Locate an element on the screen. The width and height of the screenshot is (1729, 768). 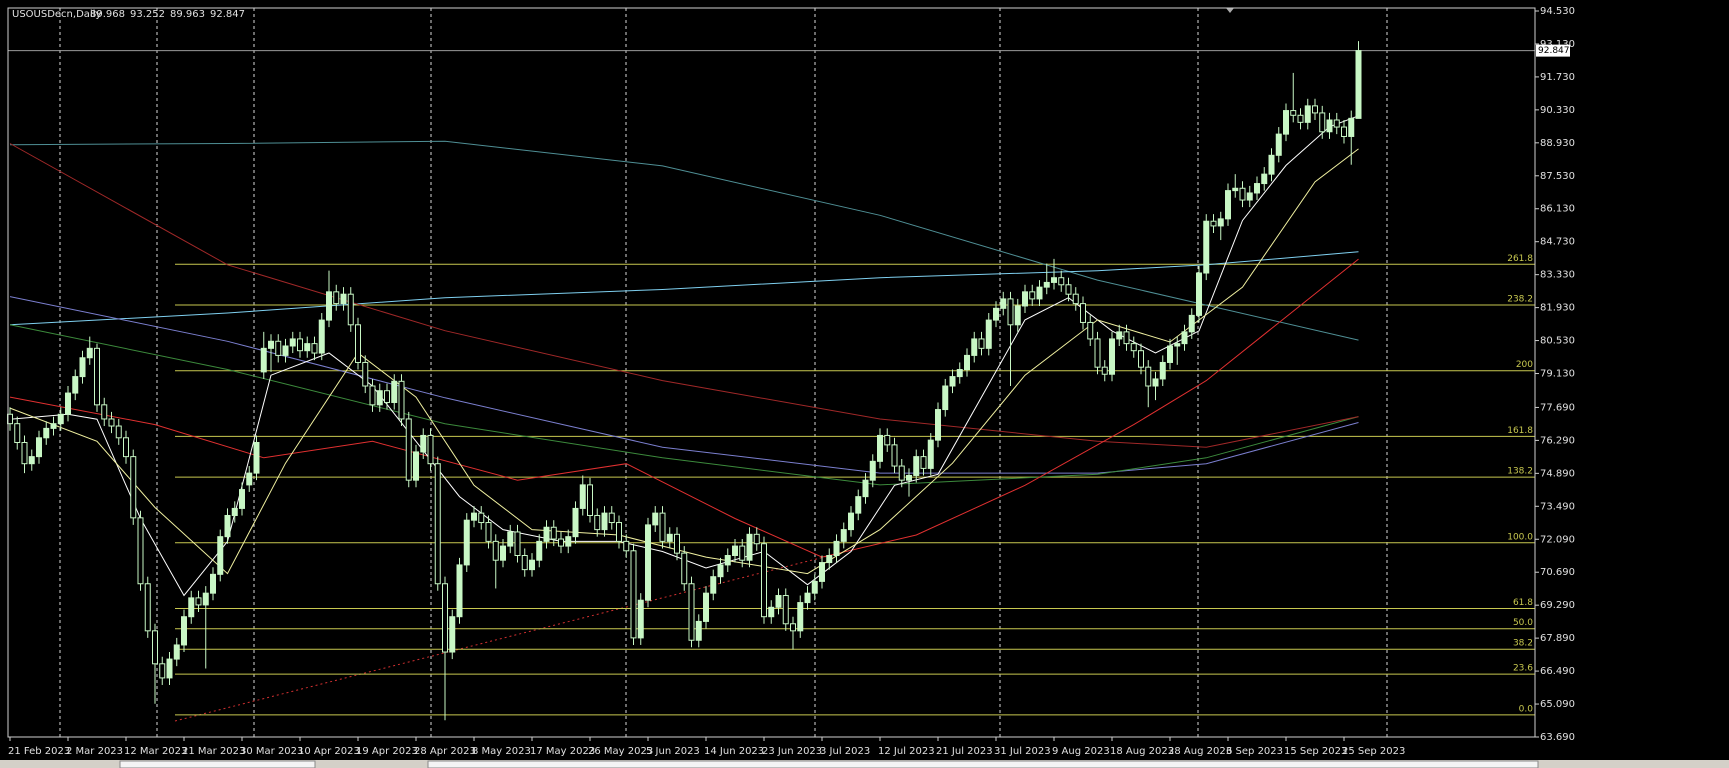
fib-label: 100.0 is located at coordinates (1520, 537).